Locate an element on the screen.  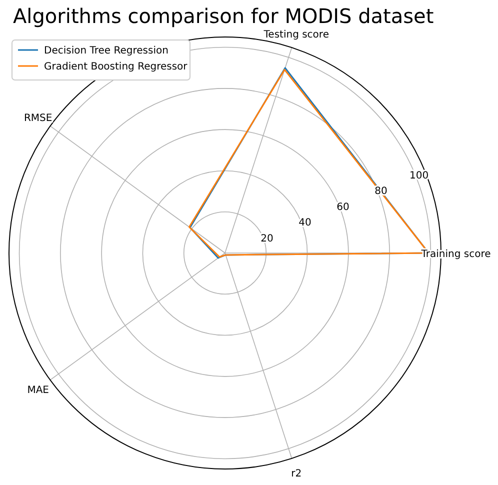
spoke-label: MAE is located at coordinates (38, 390).